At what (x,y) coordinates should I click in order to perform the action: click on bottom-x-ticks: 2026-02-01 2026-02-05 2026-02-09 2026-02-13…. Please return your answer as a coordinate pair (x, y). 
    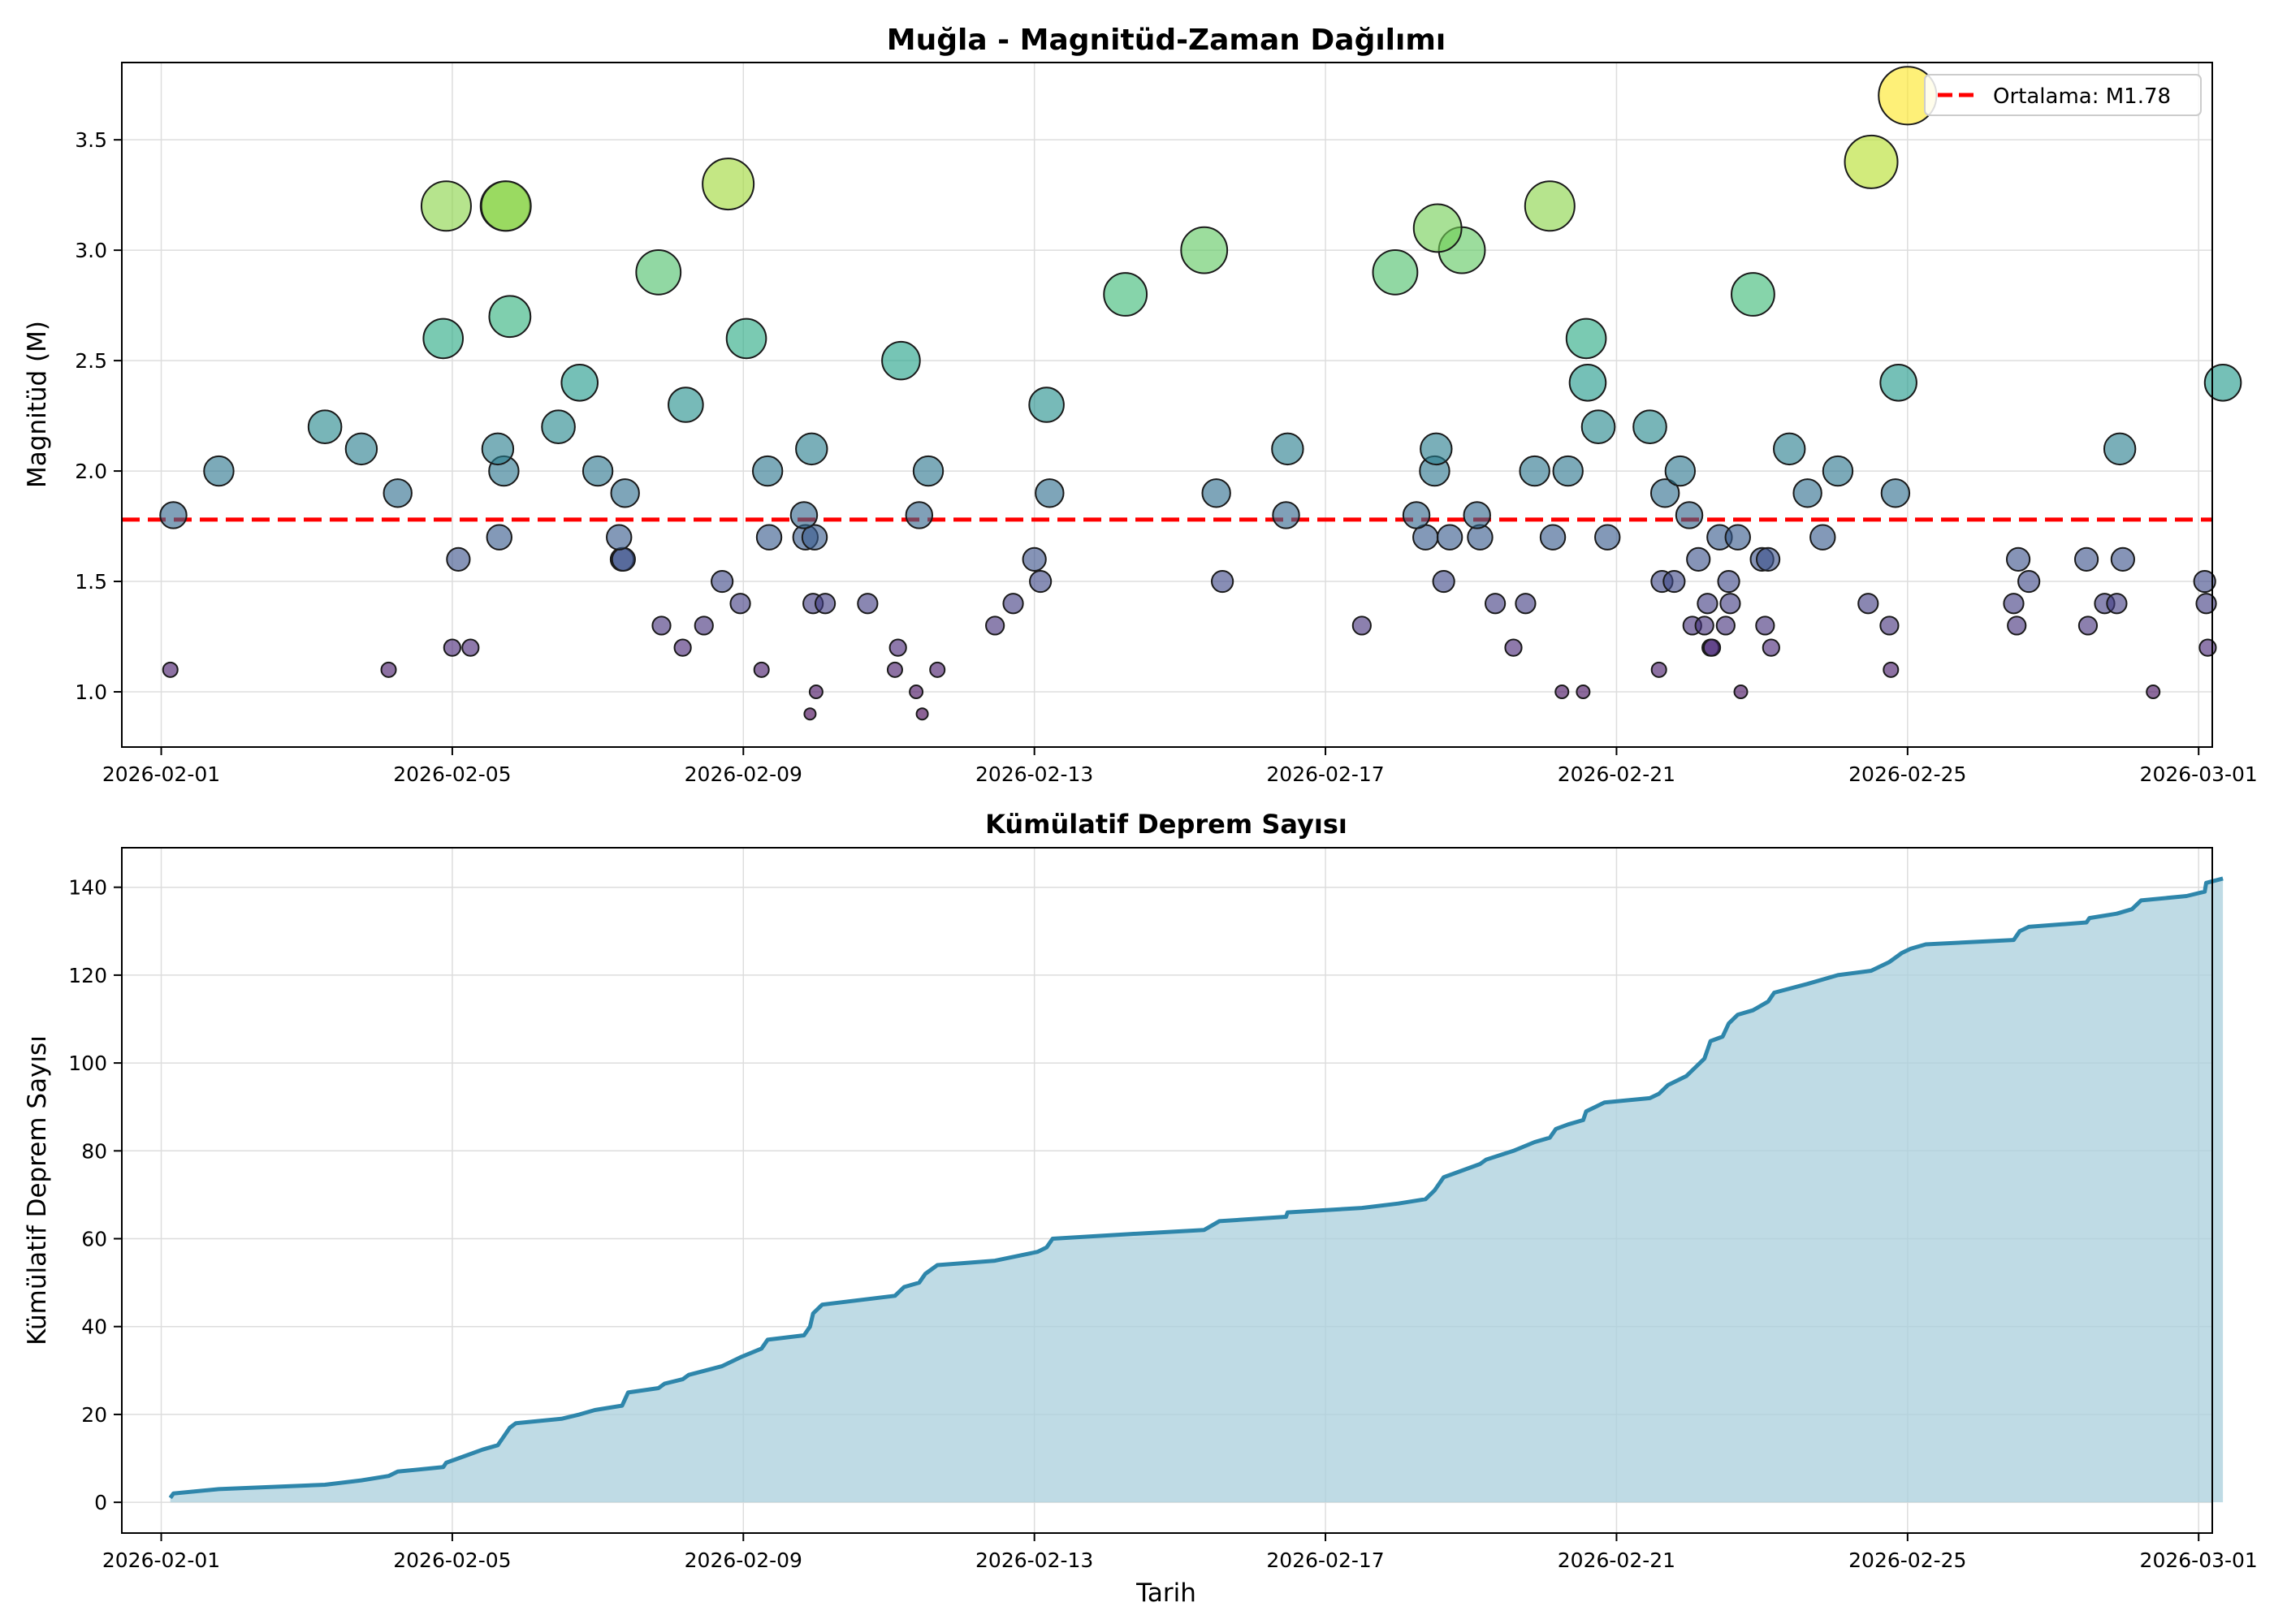
    Looking at the image, I should click on (1180, 1553).